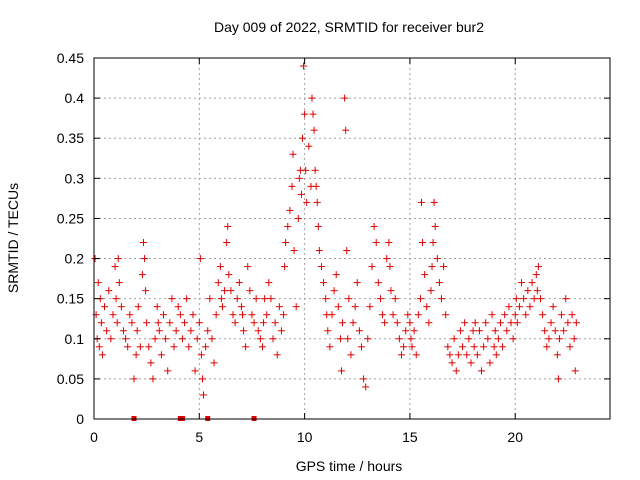 This screenshot has width=640, height=480. What do you see at coordinates (75, 178) in the screenshot?
I see `y-tick-label: 0.3` at bounding box center [75, 178].